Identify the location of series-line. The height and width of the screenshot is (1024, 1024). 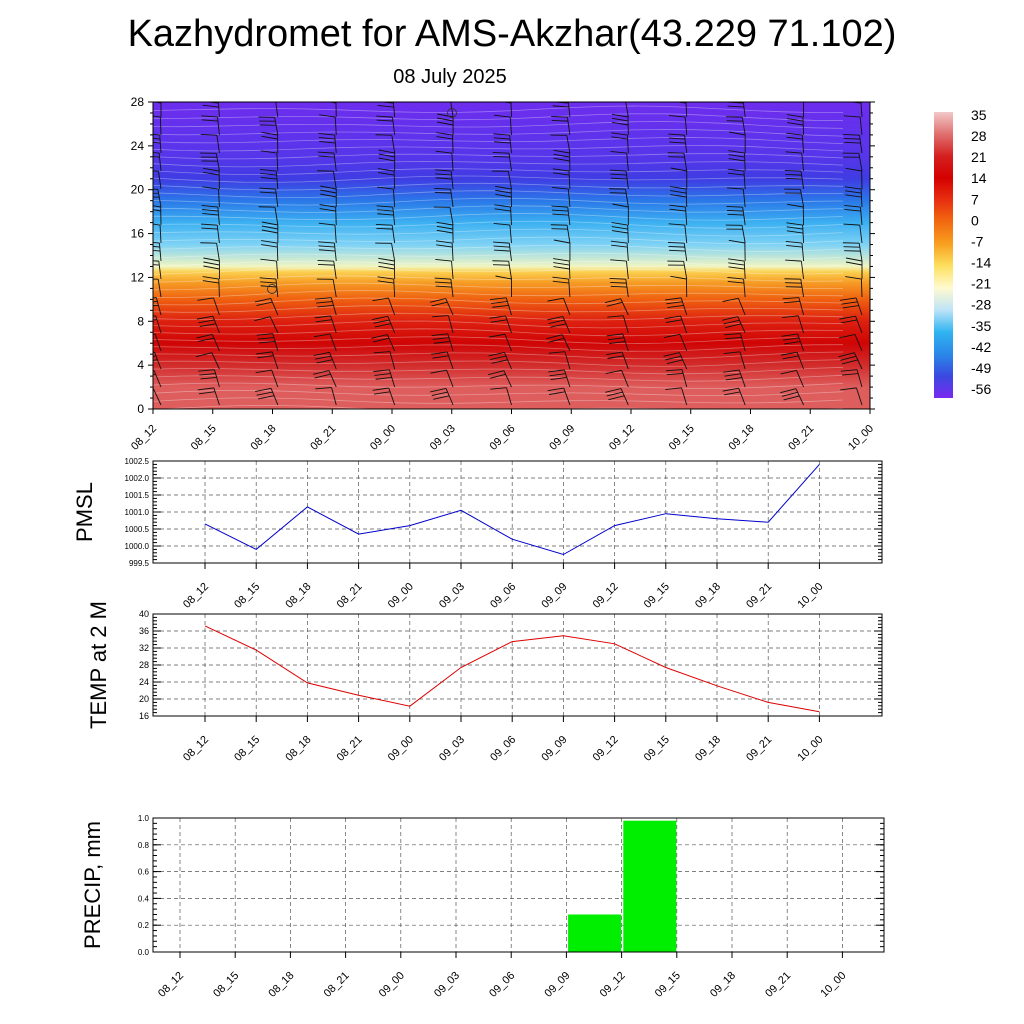
(512, 510).